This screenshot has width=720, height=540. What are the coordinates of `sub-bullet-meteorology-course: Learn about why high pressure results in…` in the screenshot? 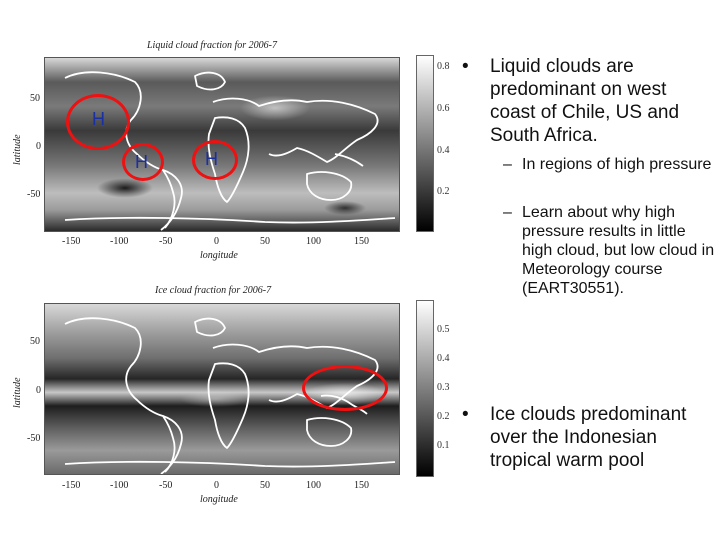 It's located at (618, 250).